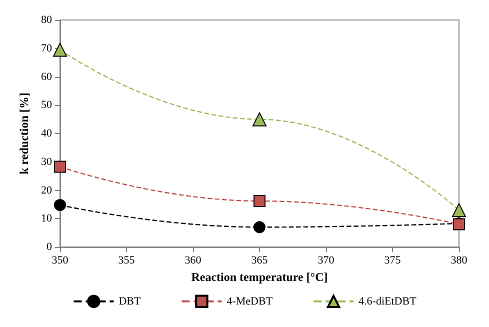 The image size is (489, 327). I want to click on x-tick-label: 365, so click(259, 260).